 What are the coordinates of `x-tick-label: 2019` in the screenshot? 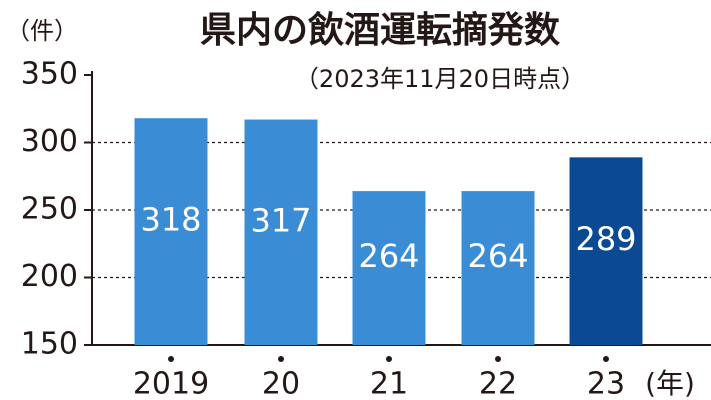 It's located at (171, 383).